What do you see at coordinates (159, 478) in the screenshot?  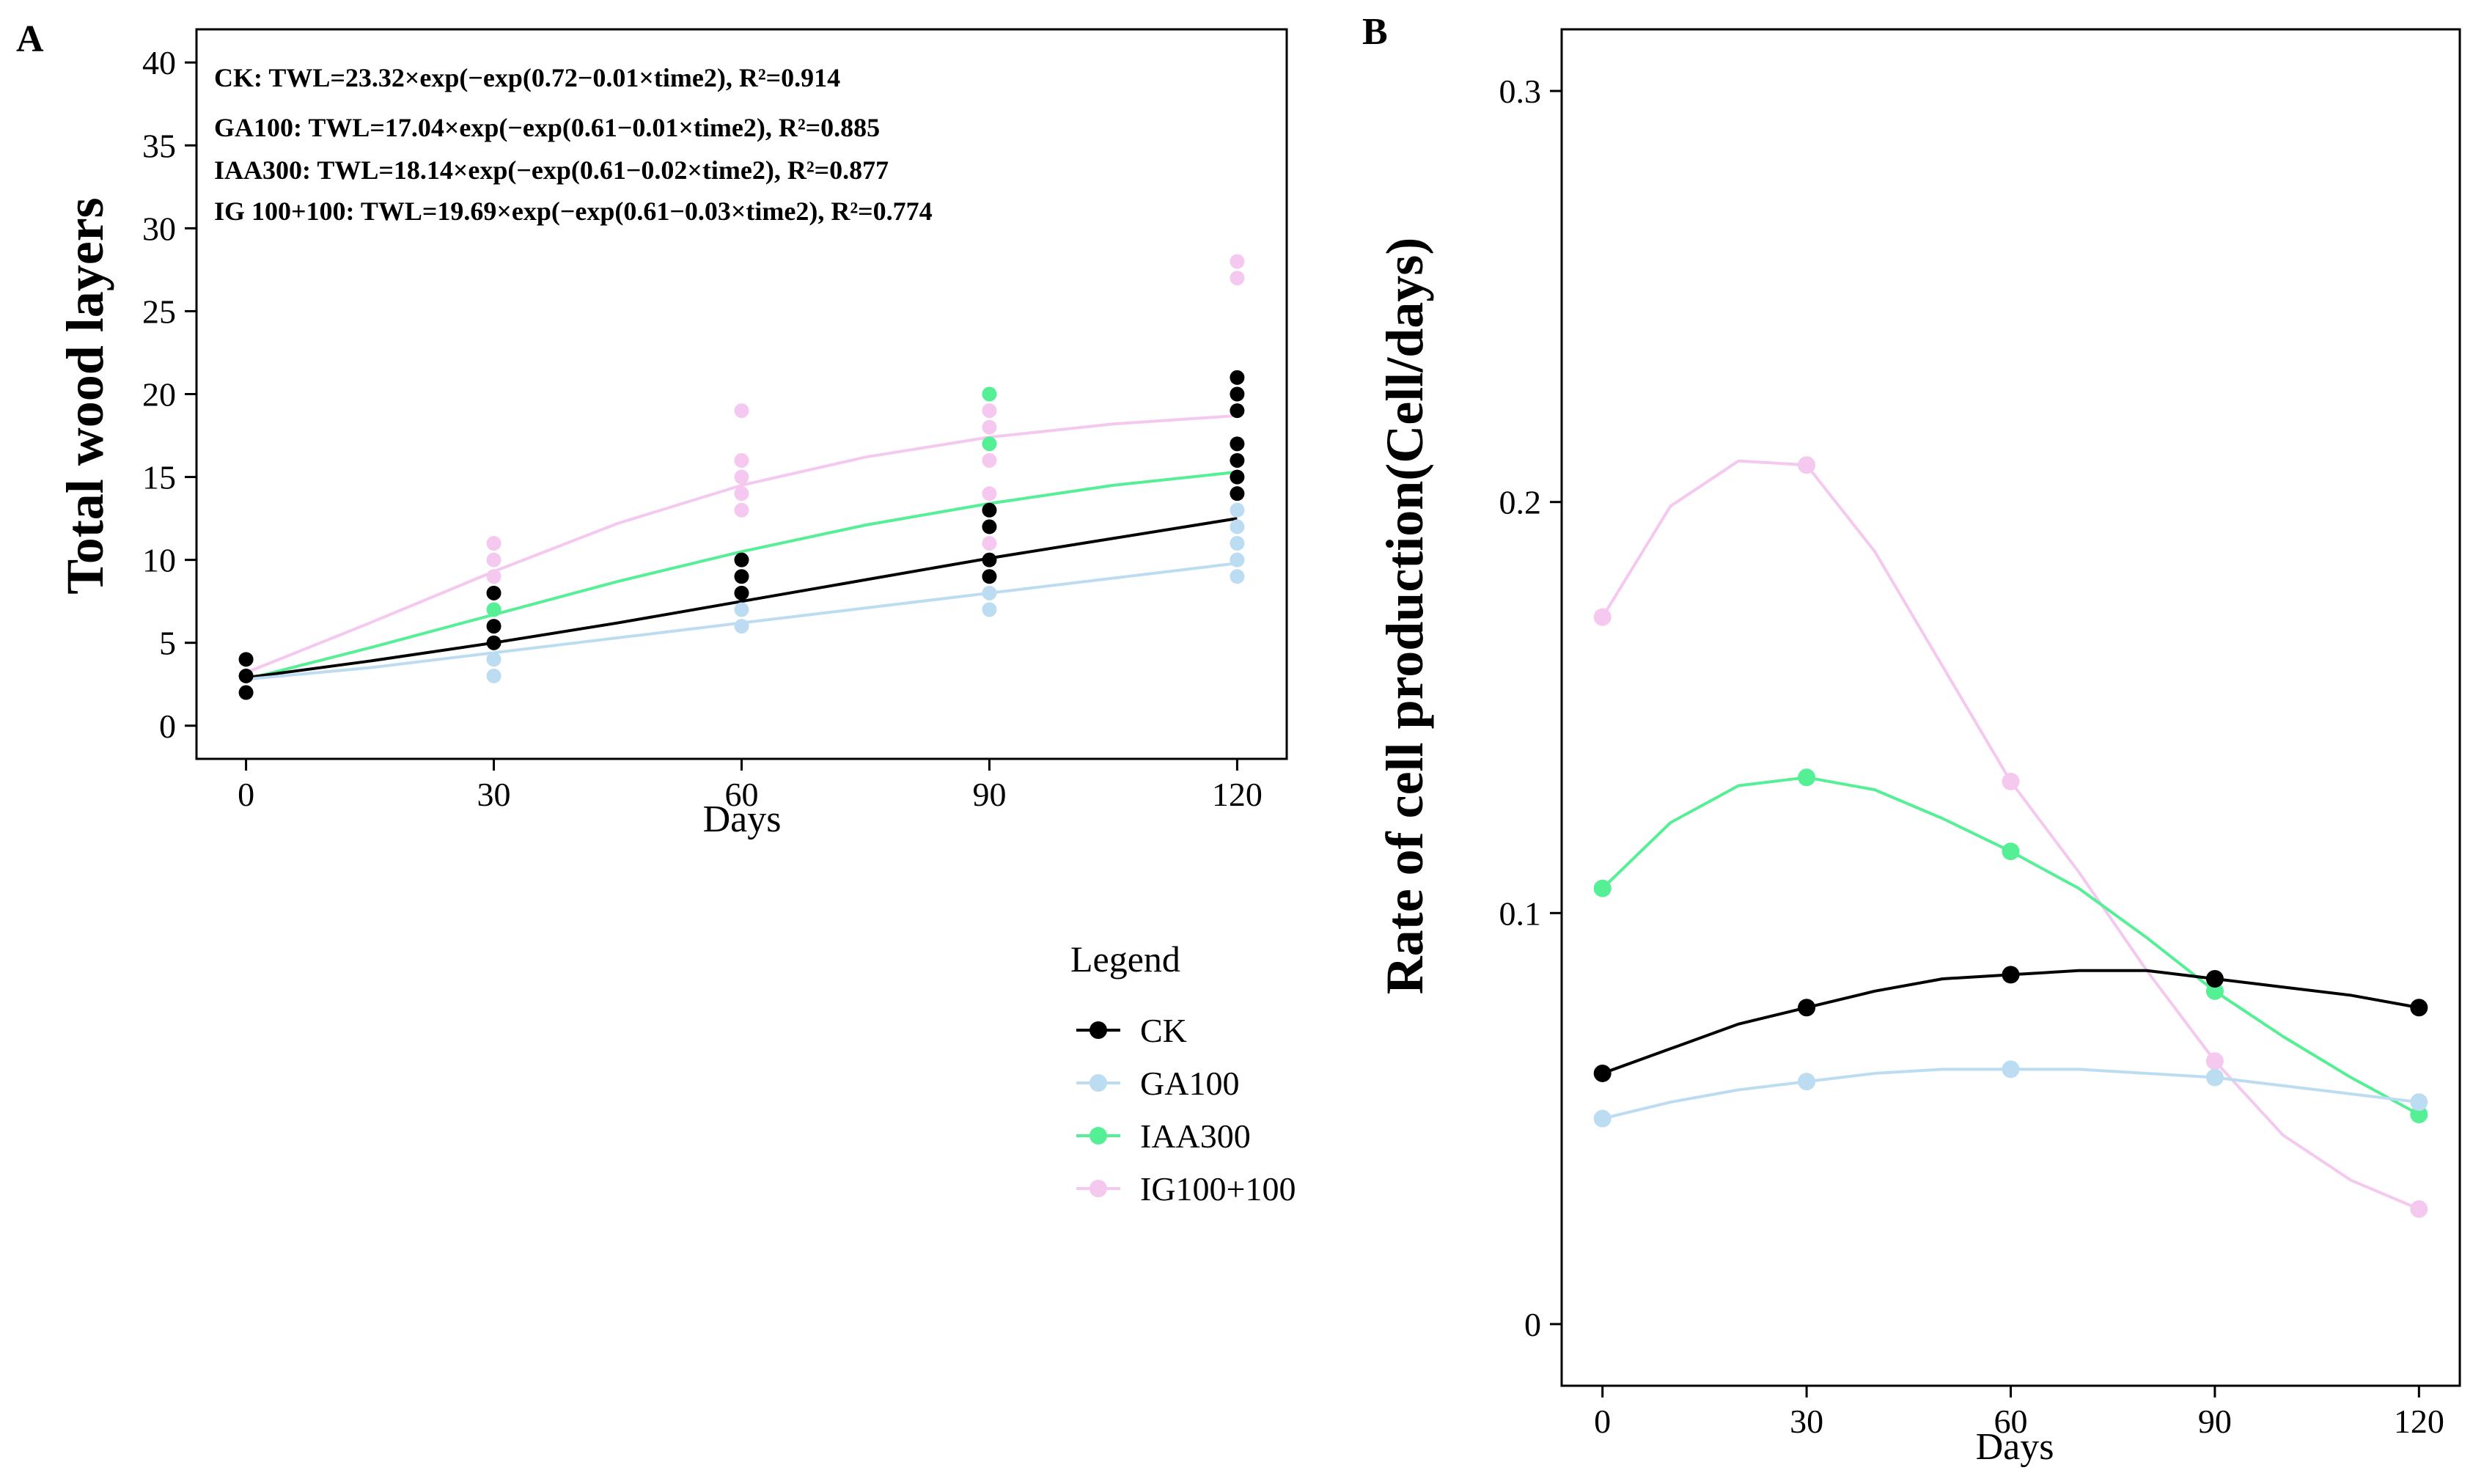 I see `panel-a-y-tick-label: 15` at bounding box center [159, 478].